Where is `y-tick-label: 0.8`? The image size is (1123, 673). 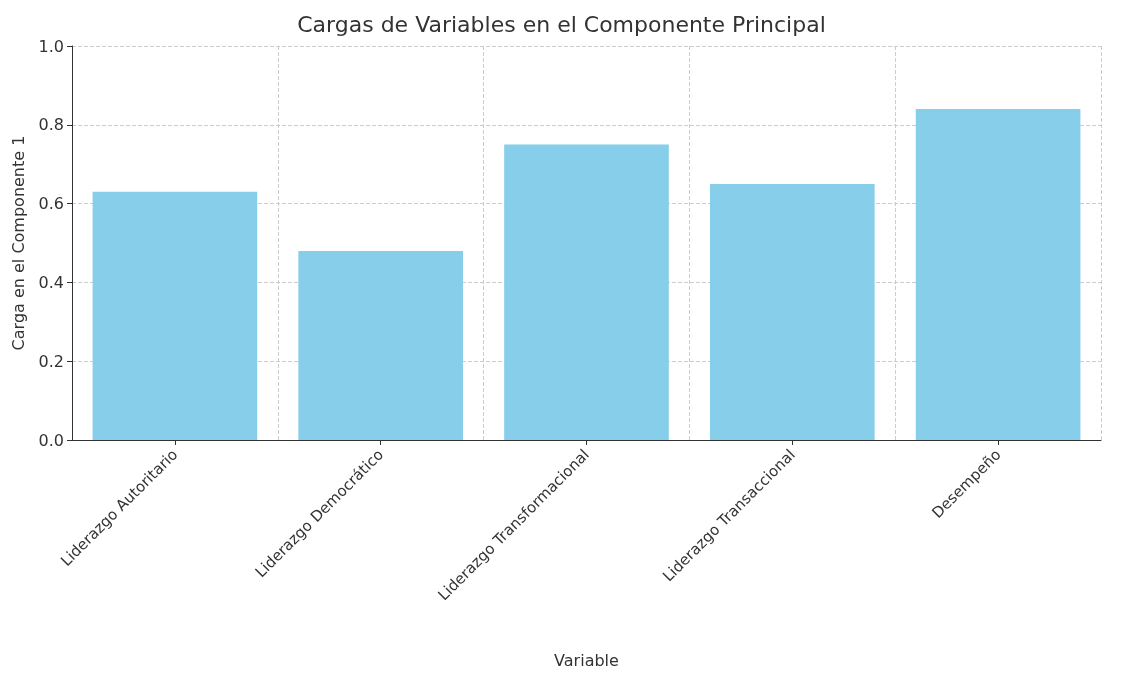 y-tick-label: 0.8 is located at coordinates (51, 125).